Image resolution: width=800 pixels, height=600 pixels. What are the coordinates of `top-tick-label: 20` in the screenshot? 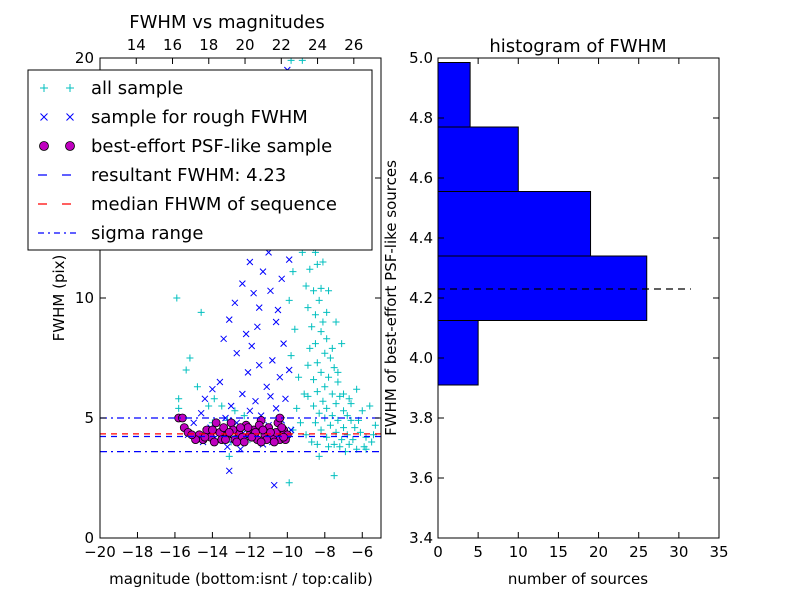 It's located at (244, 45).